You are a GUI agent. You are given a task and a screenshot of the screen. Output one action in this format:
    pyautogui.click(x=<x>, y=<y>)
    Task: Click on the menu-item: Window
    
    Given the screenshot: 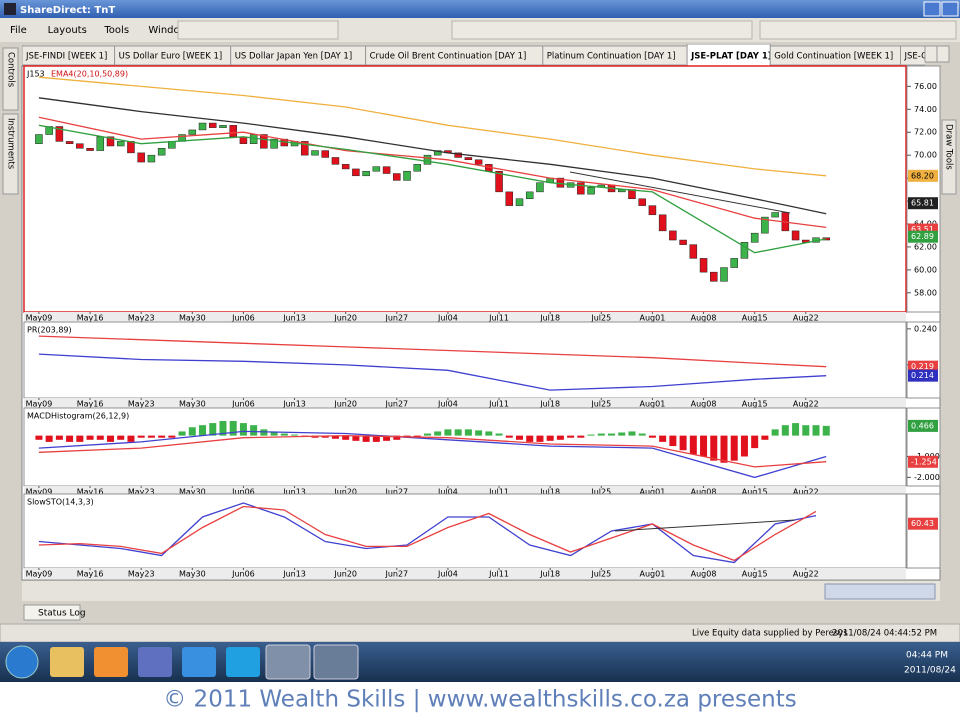 What is the action you would take?
    pyautogui.click(x=167, y=30)
    